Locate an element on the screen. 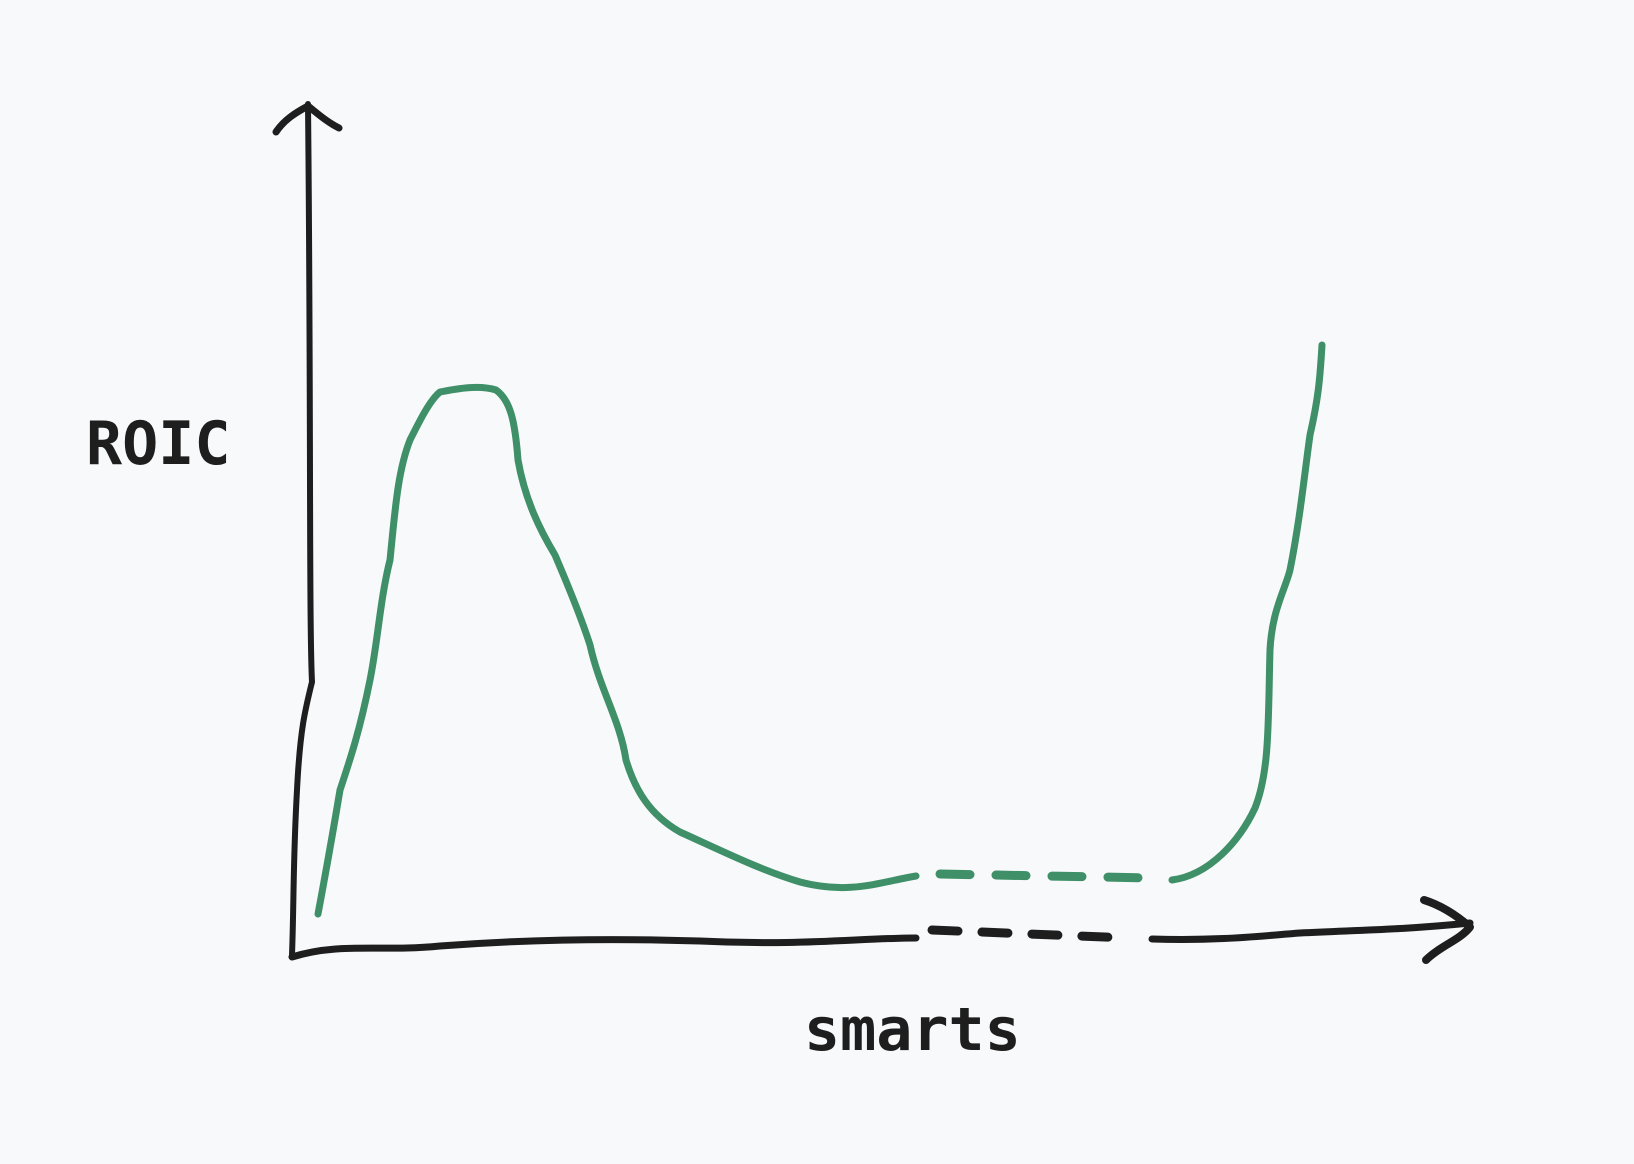 The height and width of the screenshot is (1164, 1634). x-axis-label: smarts is located at coordinates (912, 1030).